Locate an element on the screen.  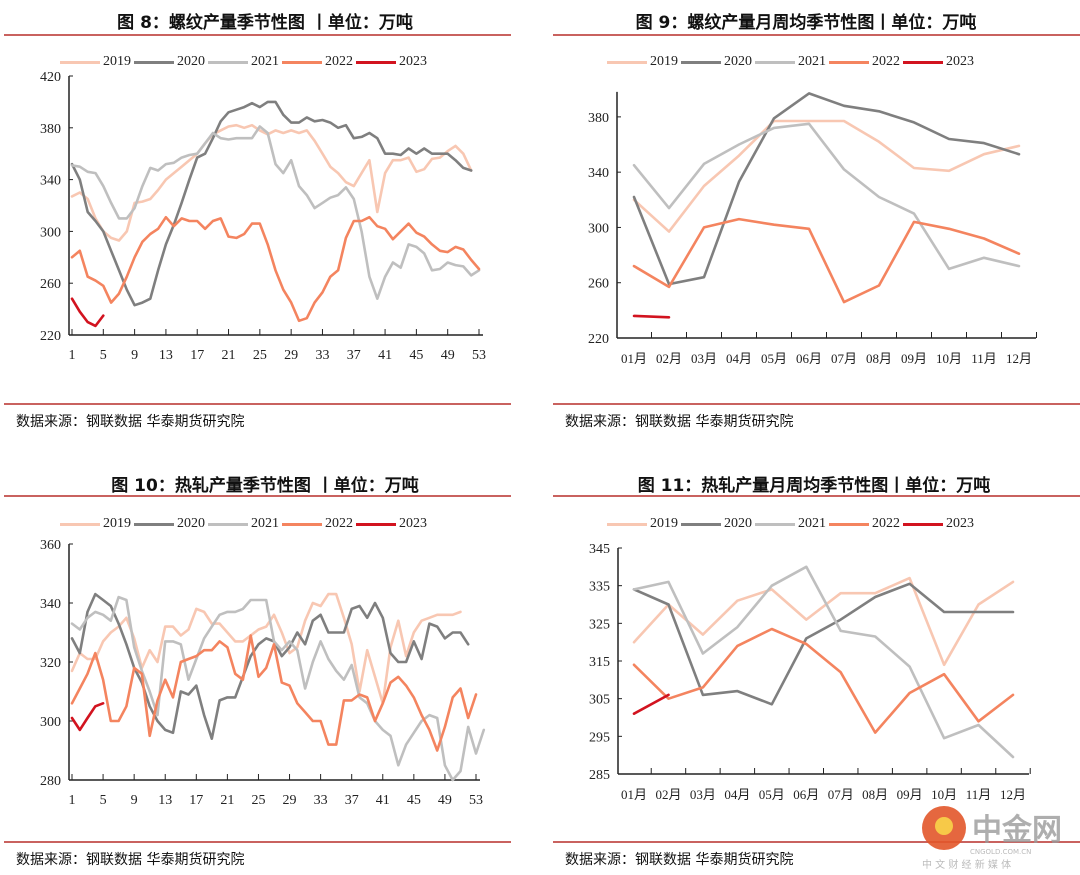
y-tick-label: 285 is located at coordinates (599, 775).